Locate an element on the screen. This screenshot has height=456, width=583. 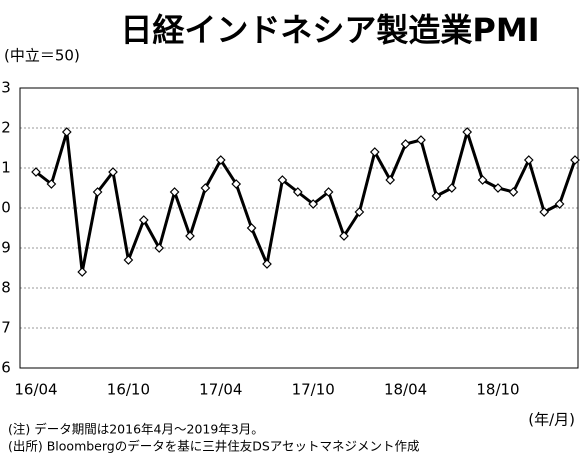
y-tick-label: 1 is located at coordinates (6, 168).